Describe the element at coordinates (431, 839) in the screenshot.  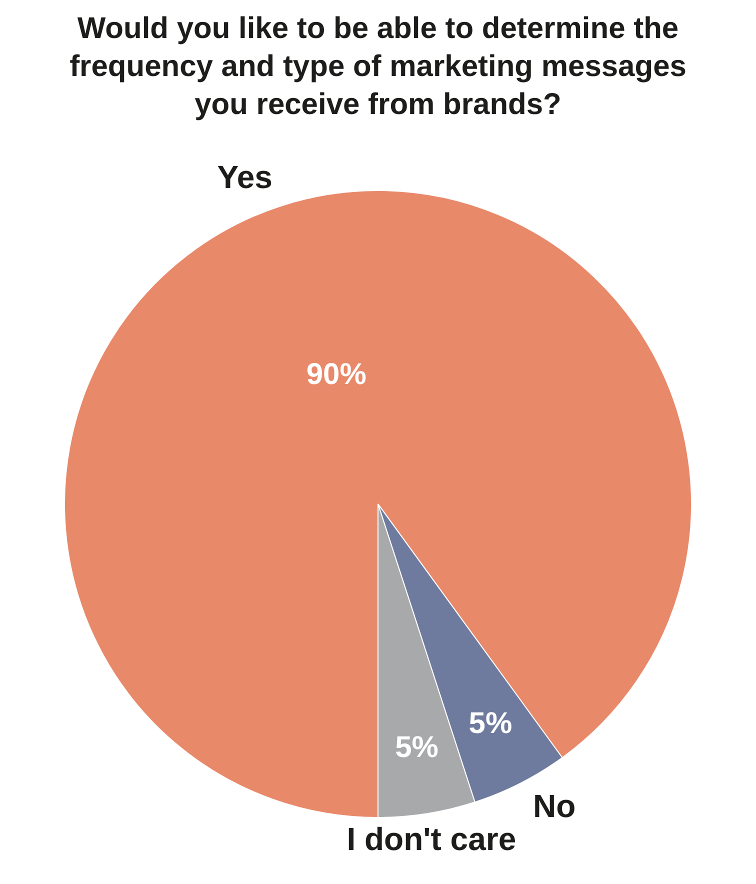
I see `slice-label: I don't care` at that location.